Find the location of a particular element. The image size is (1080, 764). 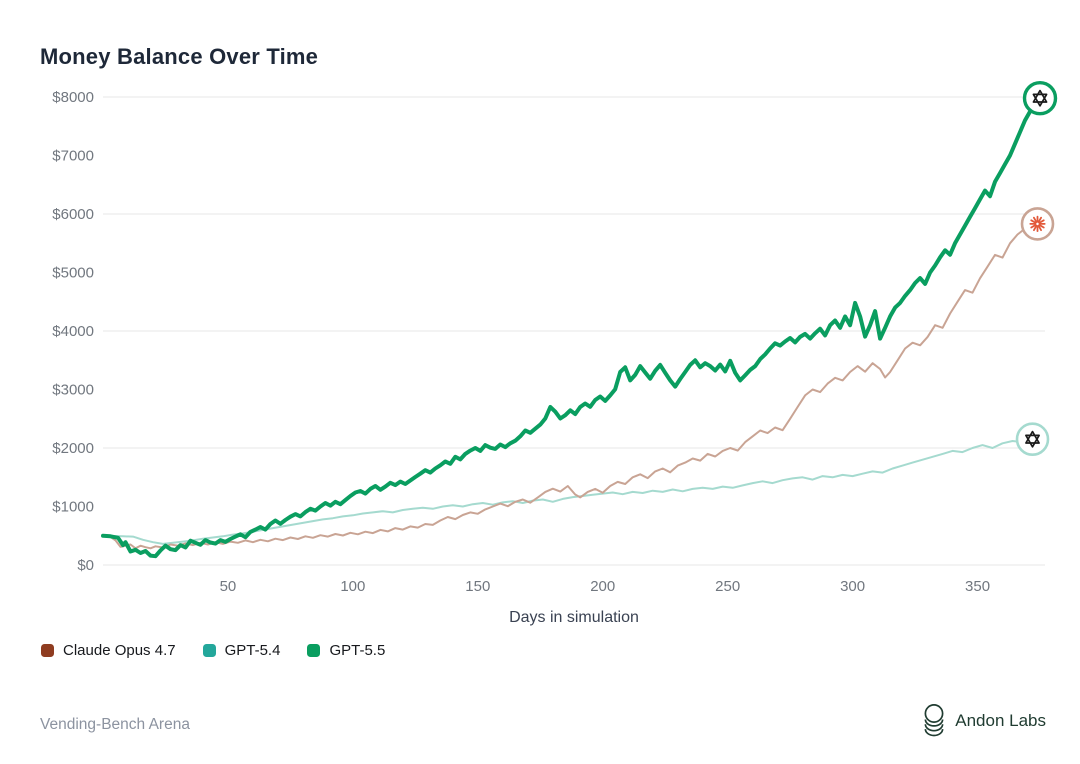

y-tick-label: $7000 is located at coordinates (73, 156).